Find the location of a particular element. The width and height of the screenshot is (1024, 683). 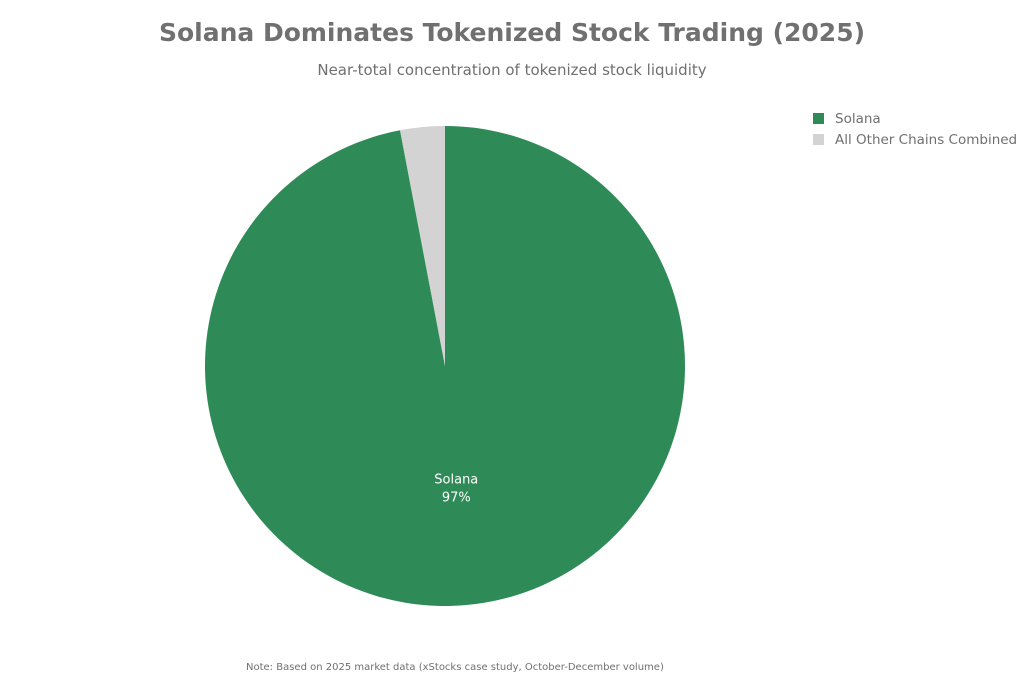

pie-label-value: 97% is located at coordinates (456, 497).